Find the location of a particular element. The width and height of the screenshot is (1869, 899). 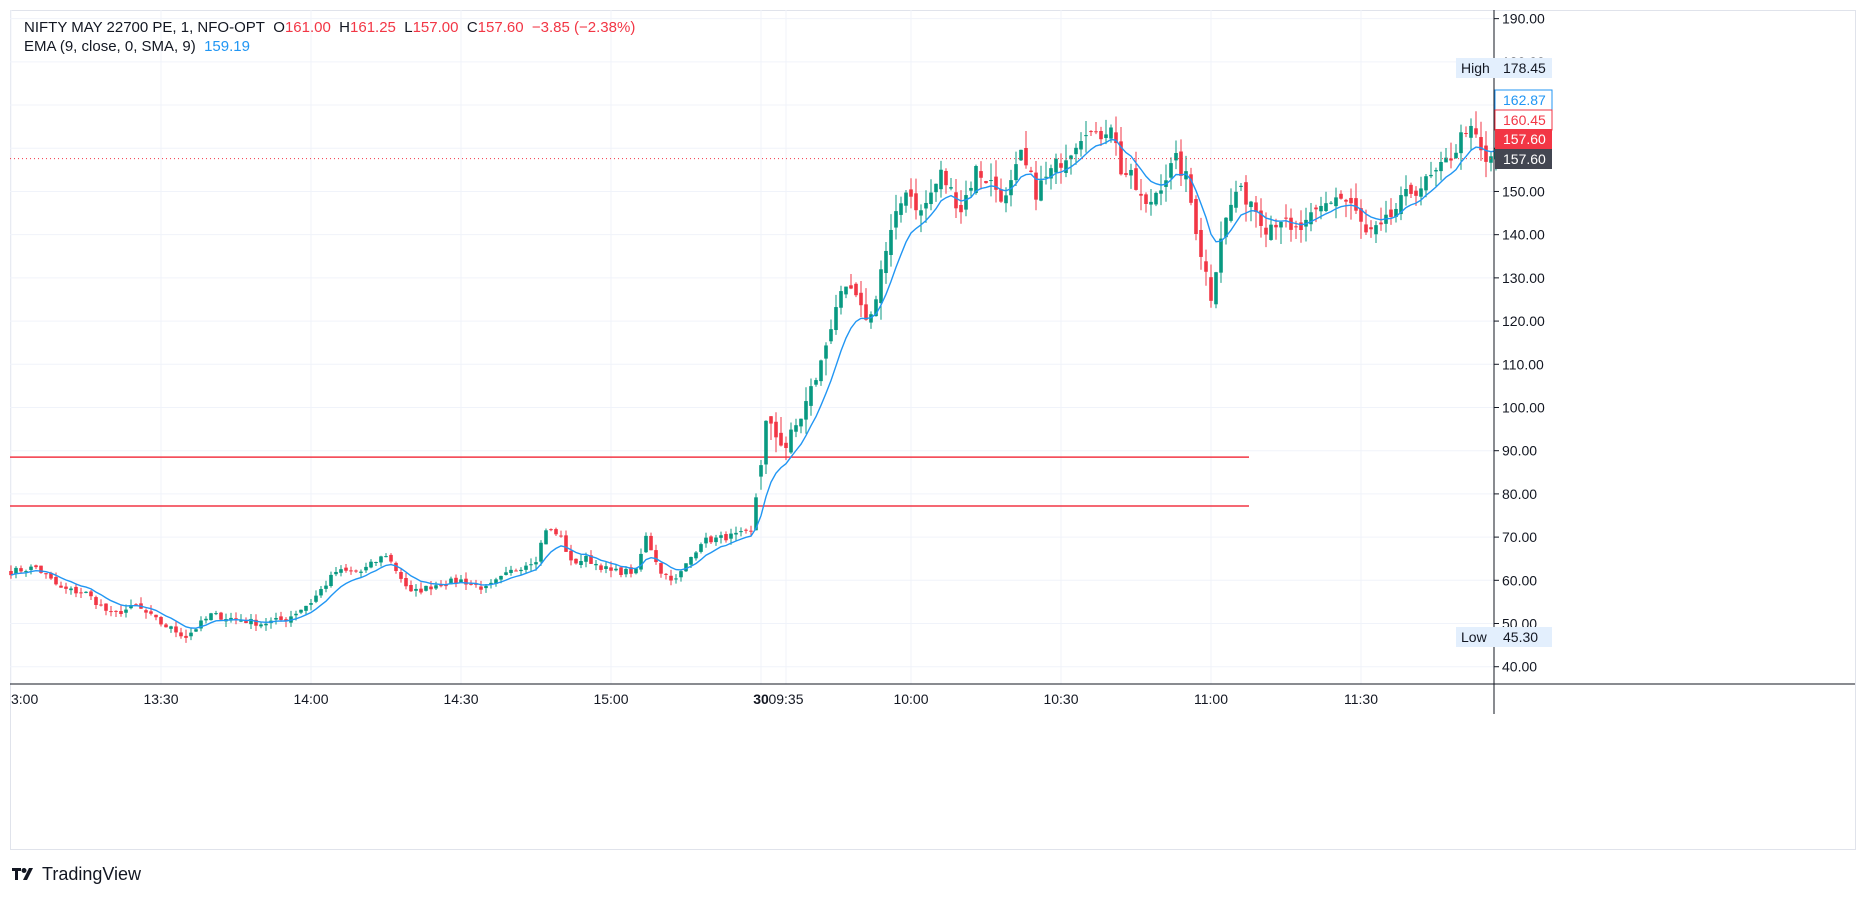

ema-legend: EMA (9, close, 0, SMA, 9) 159.19 is located at coordinates (137, 46).